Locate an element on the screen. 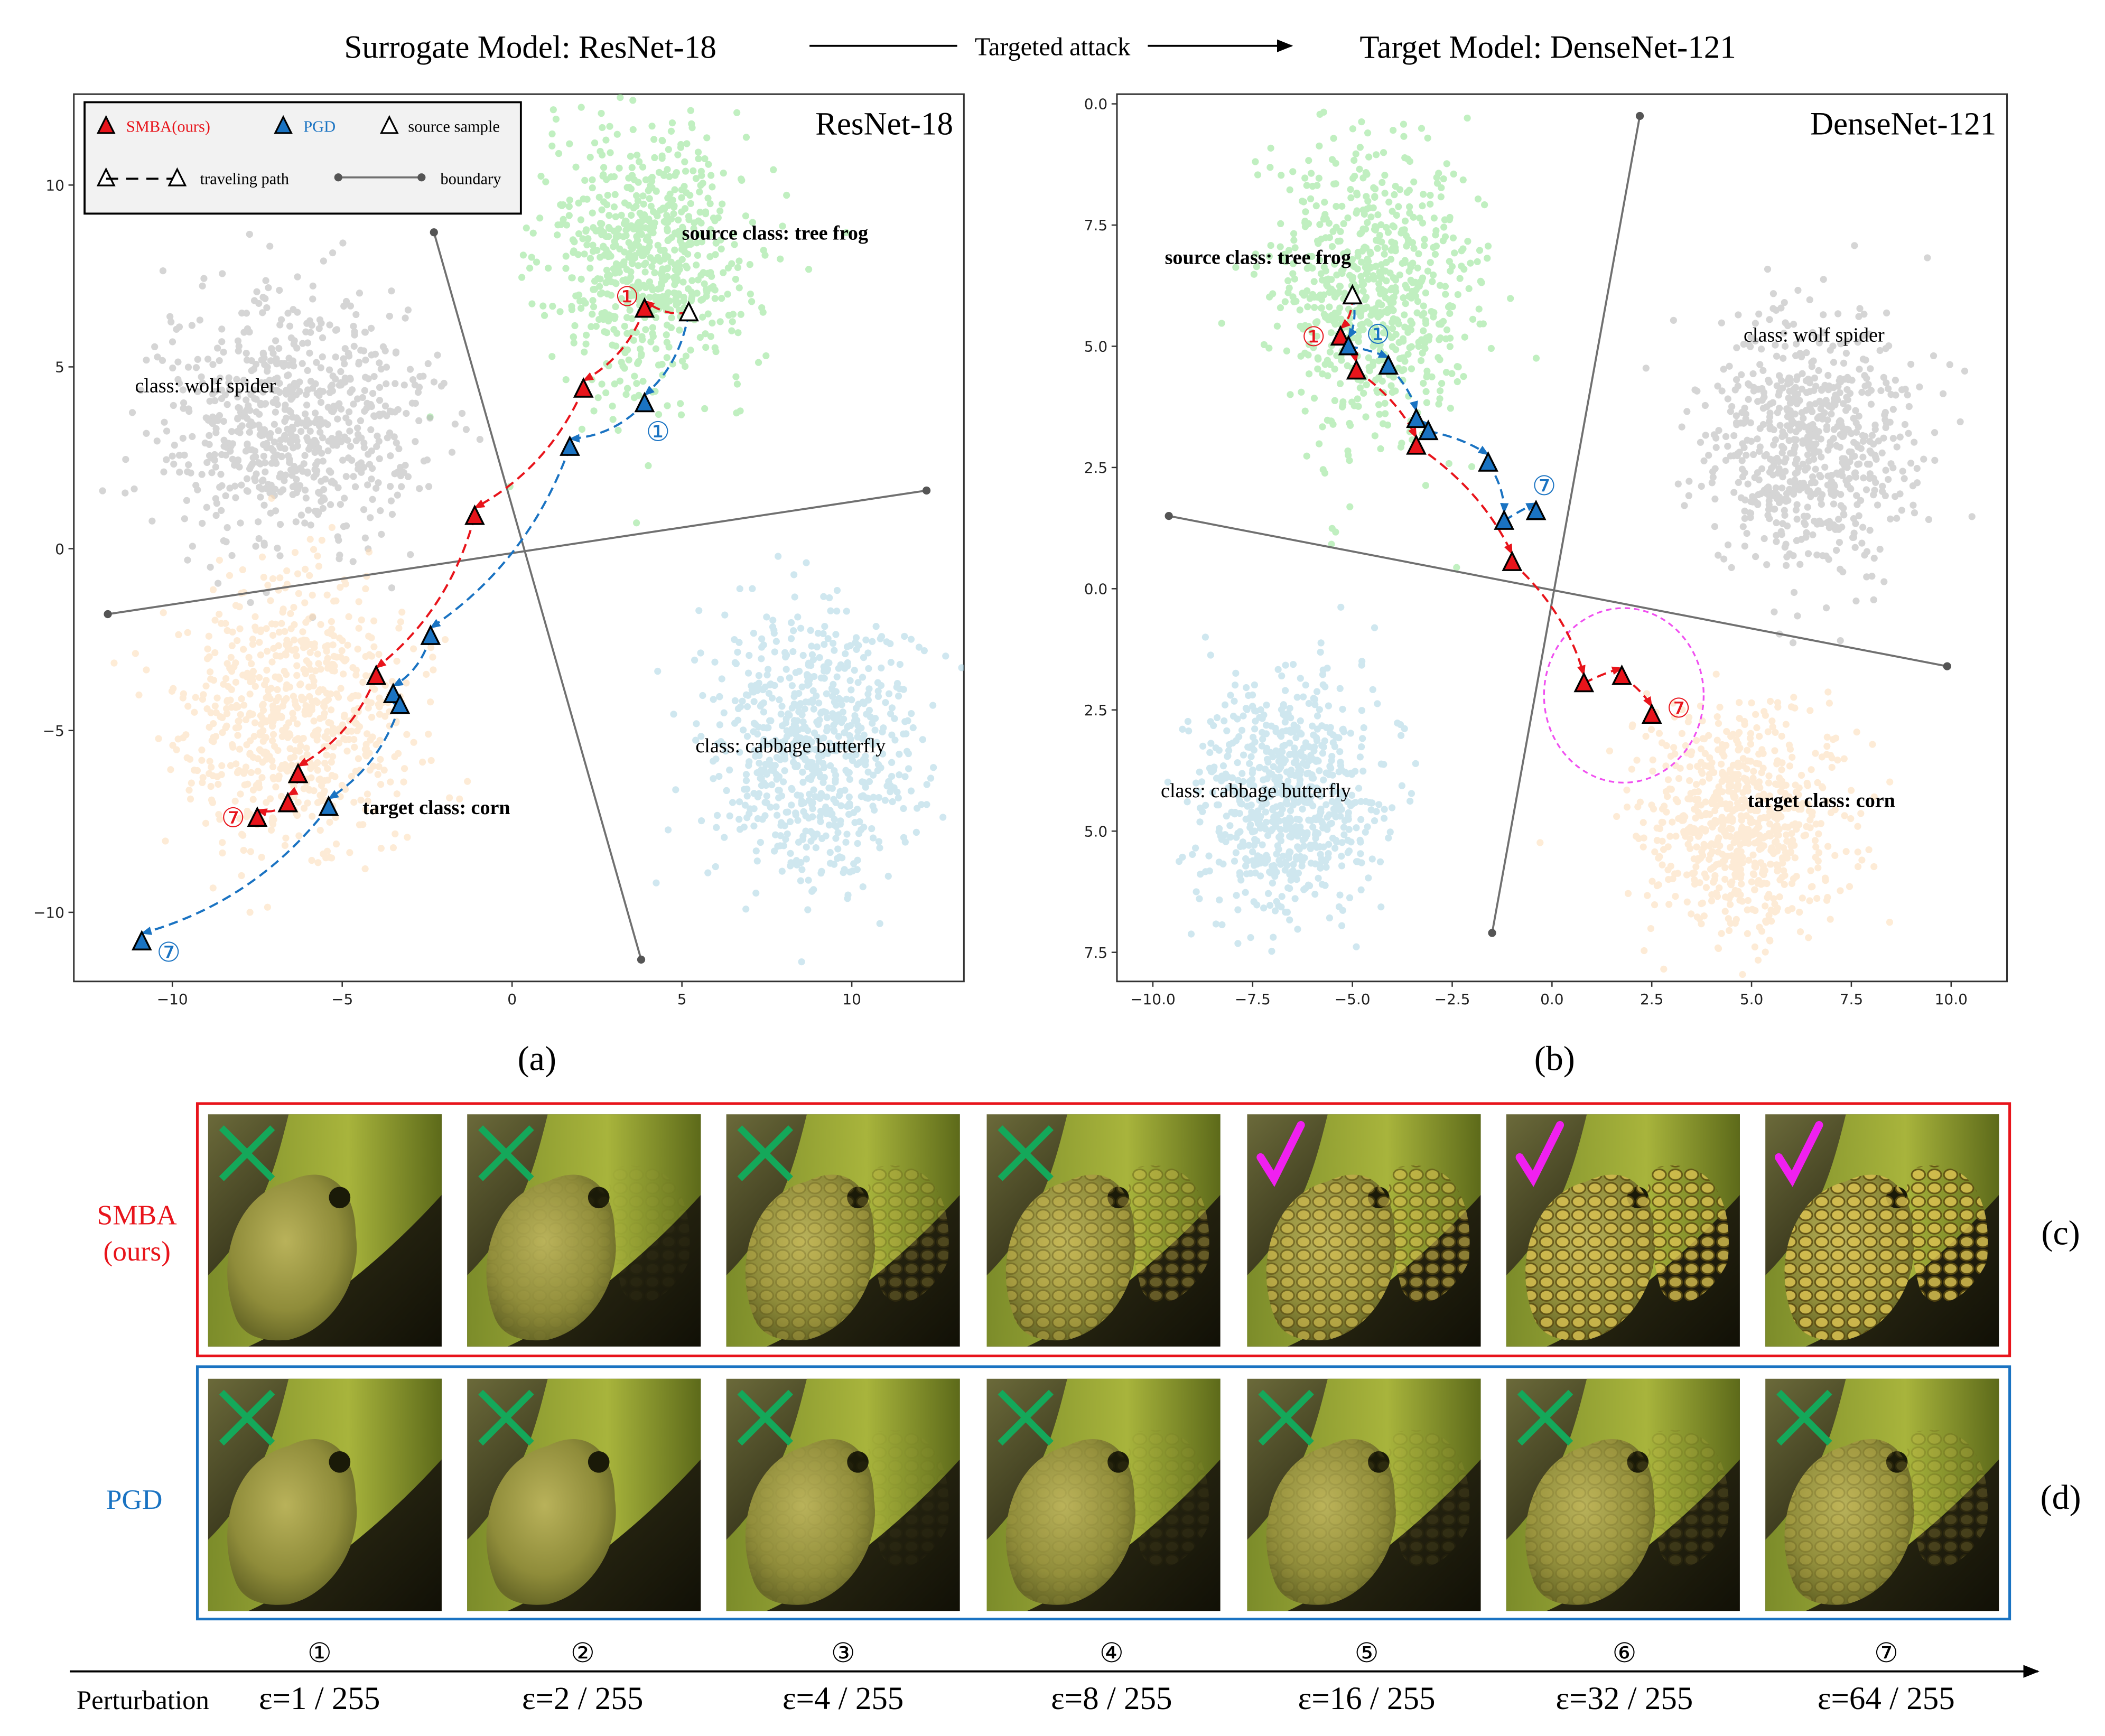 The width and height of the screenshot is (2105, 1736). smba-path-segment is located at coordinates (337, 721).